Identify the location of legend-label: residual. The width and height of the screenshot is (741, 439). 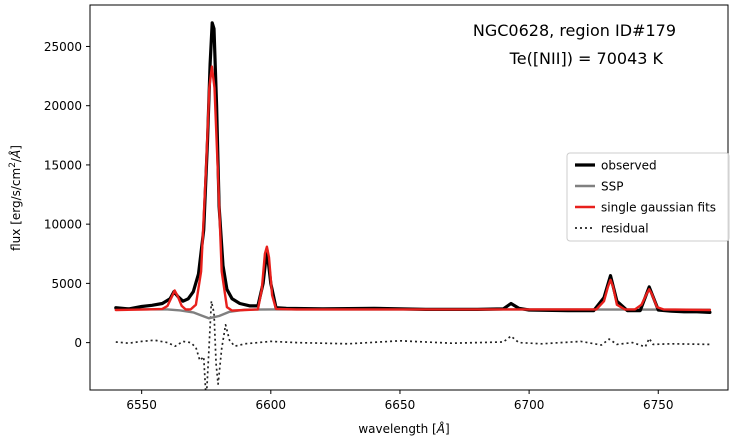
(625, 229).